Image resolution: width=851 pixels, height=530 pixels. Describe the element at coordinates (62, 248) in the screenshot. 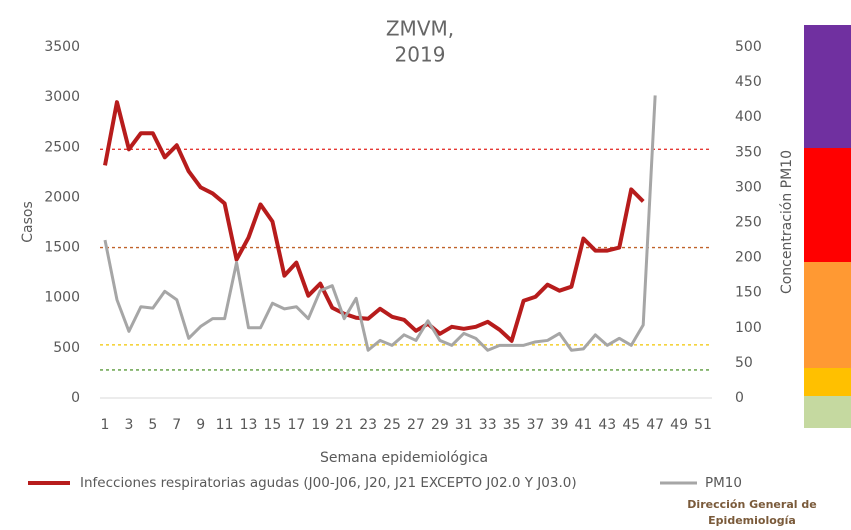

I see `y-tick-label: 1500` at that location.